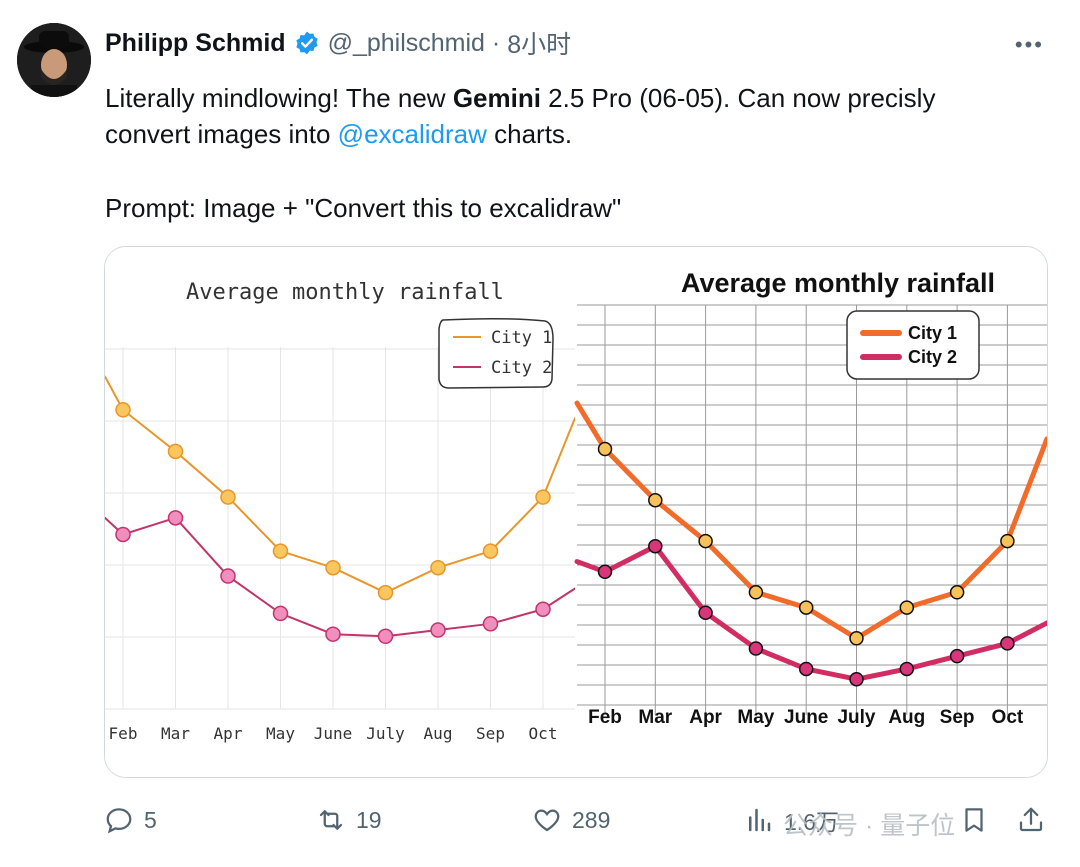  Describe the element at coordinates (490, 733) in the screenshot. I see `left-x-tick-label: Sep` at that location.